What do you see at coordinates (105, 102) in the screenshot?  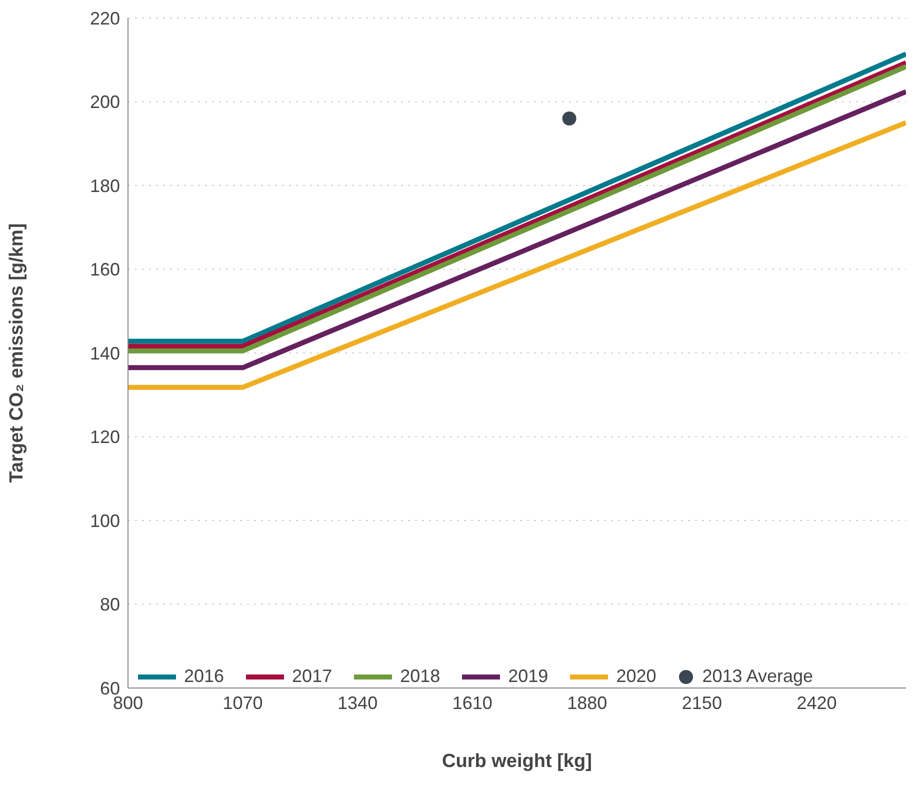 I see `y-tick-label: 200` at bounding box center [105, 102].